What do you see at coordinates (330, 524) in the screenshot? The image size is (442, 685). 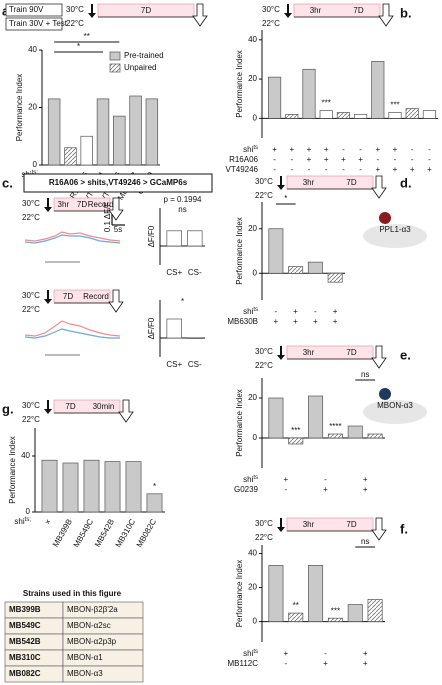 I see `protocol-box` at bounding box center [330, 524].